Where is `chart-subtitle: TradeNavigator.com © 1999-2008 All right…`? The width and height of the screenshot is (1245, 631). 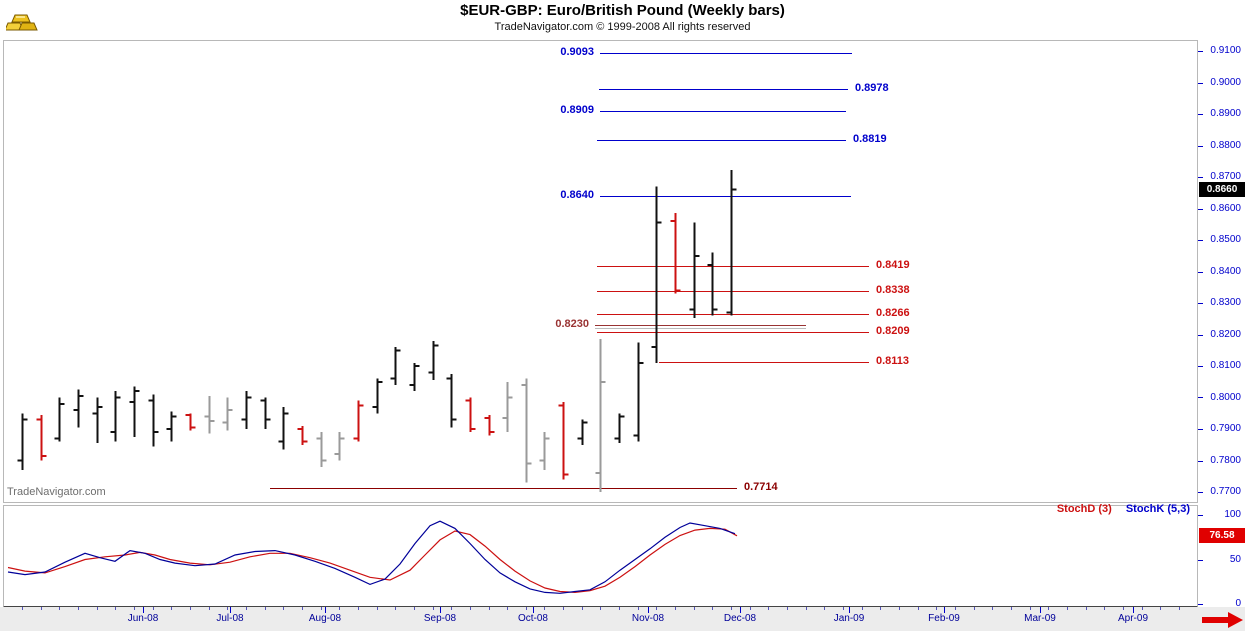
chart-subtitle: TradeNavigator.com © 1999-2008 All right… is located at coordinates (622, 27).